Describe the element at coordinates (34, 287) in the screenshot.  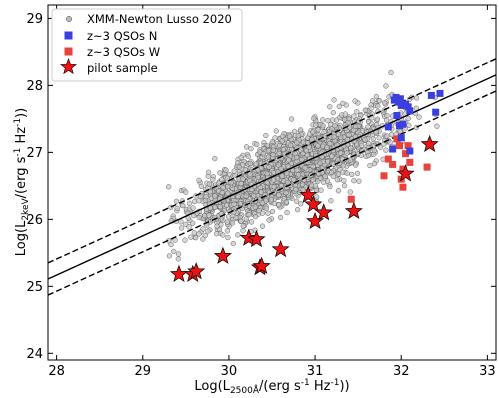
I see `y-tick-label: 25` at that location.